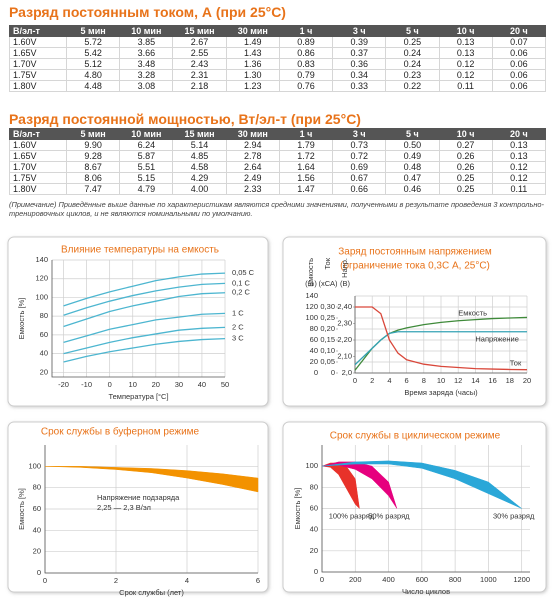 This screenshot has height=600, width=556. I want to click on x-tick-label: -10, so click(86, 384).